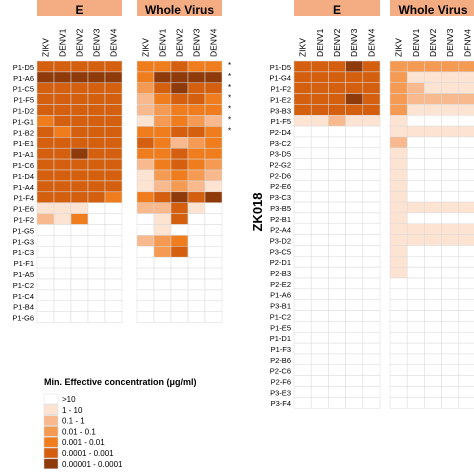 Image resolution: width=474 pixels, height=474 pixels. I want to click on row-label: P1-C2, so click(23, 285).